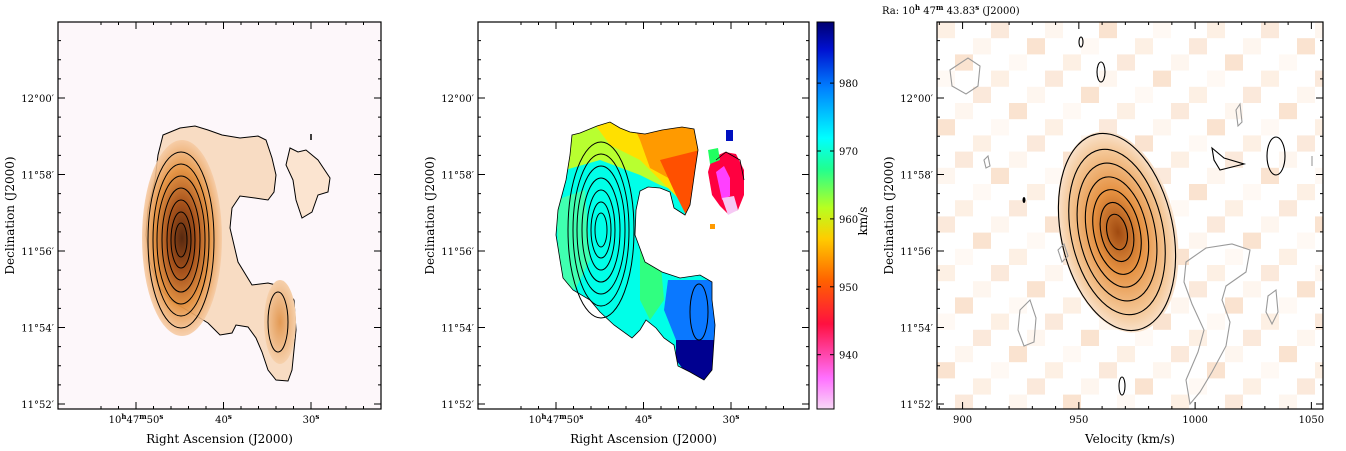  Describe the element at coordinates (898, 11) in the screenshot. I see `panel3-header-part: Ra: 10` at that location.